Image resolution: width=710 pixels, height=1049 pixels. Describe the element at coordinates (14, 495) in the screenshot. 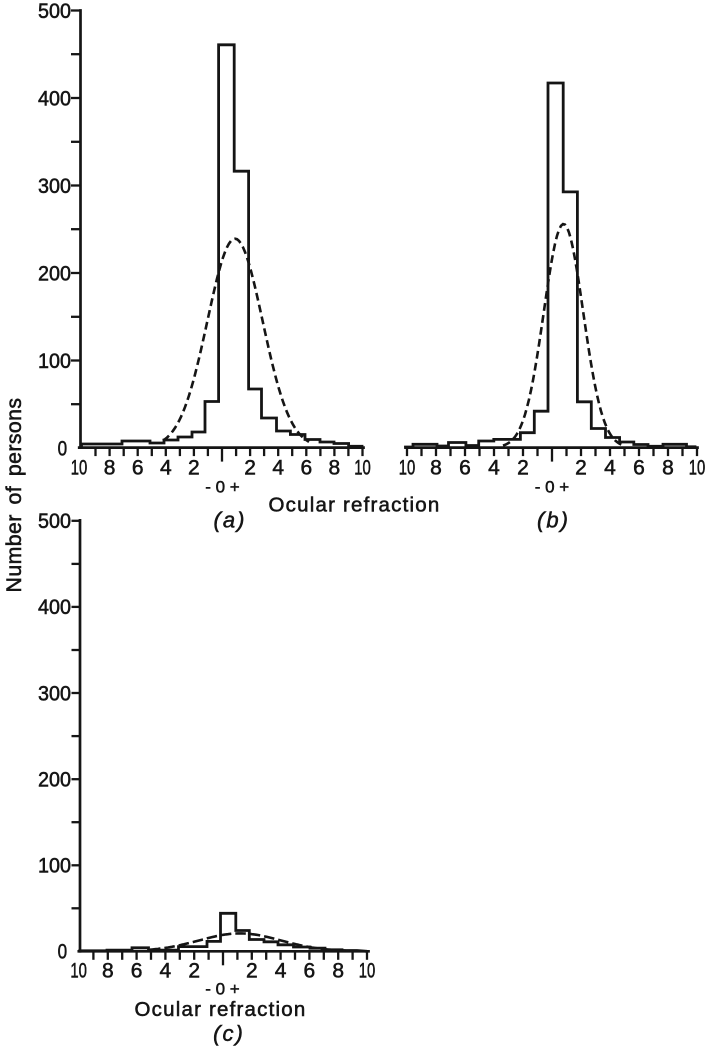

I see `svg-text: Number of persons` at that location.